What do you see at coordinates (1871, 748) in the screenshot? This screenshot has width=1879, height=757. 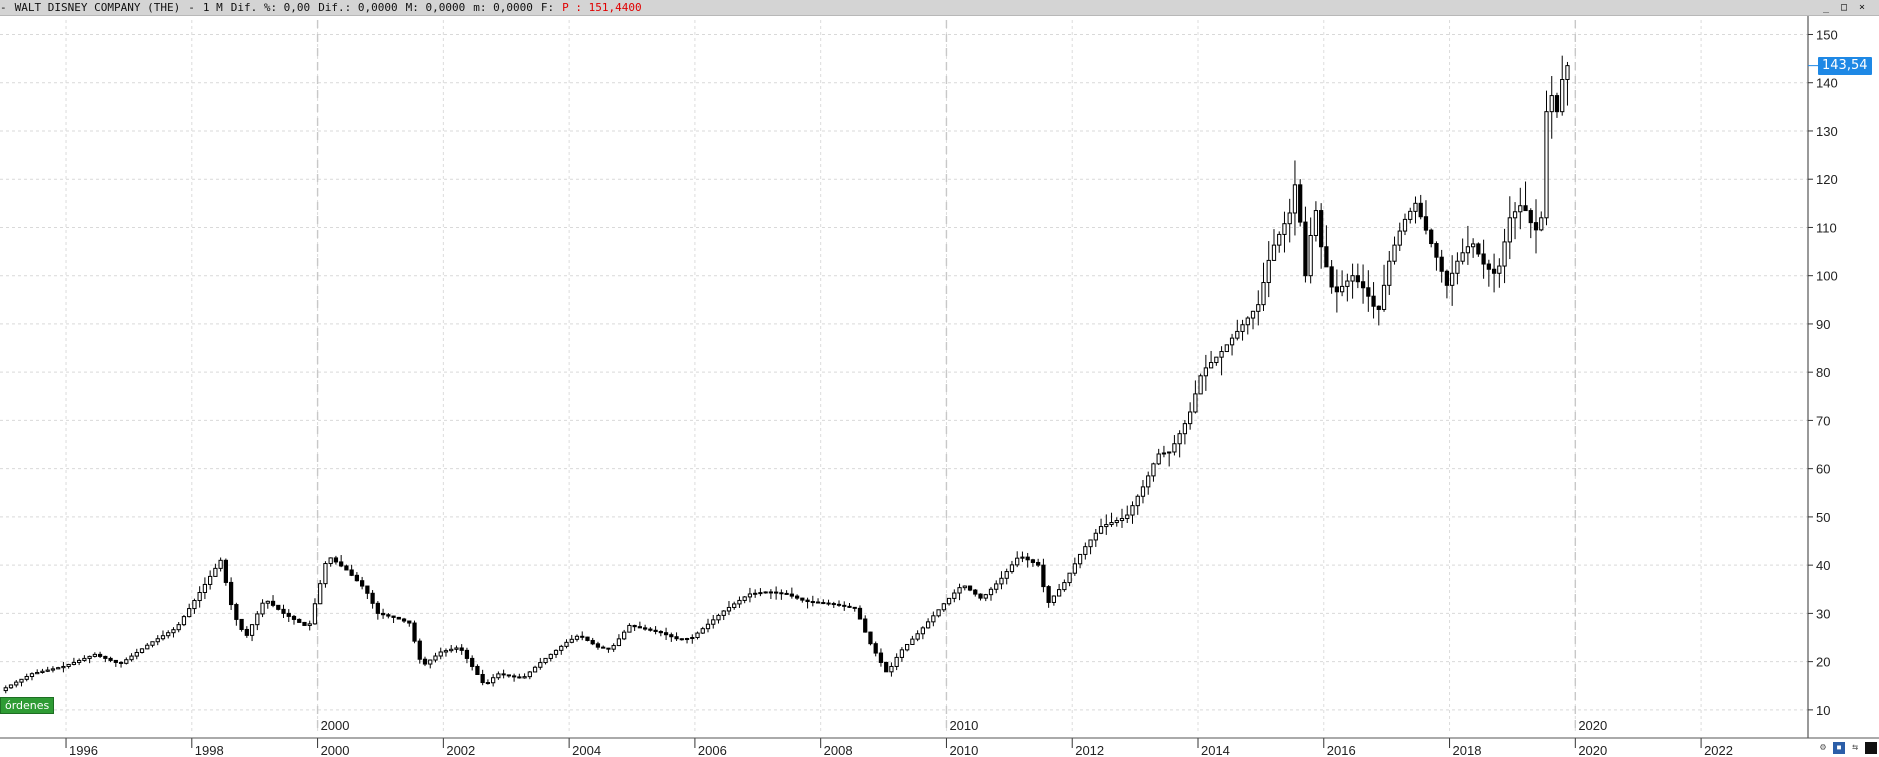 I see `color-icon` at bounding box center [1871, 748].